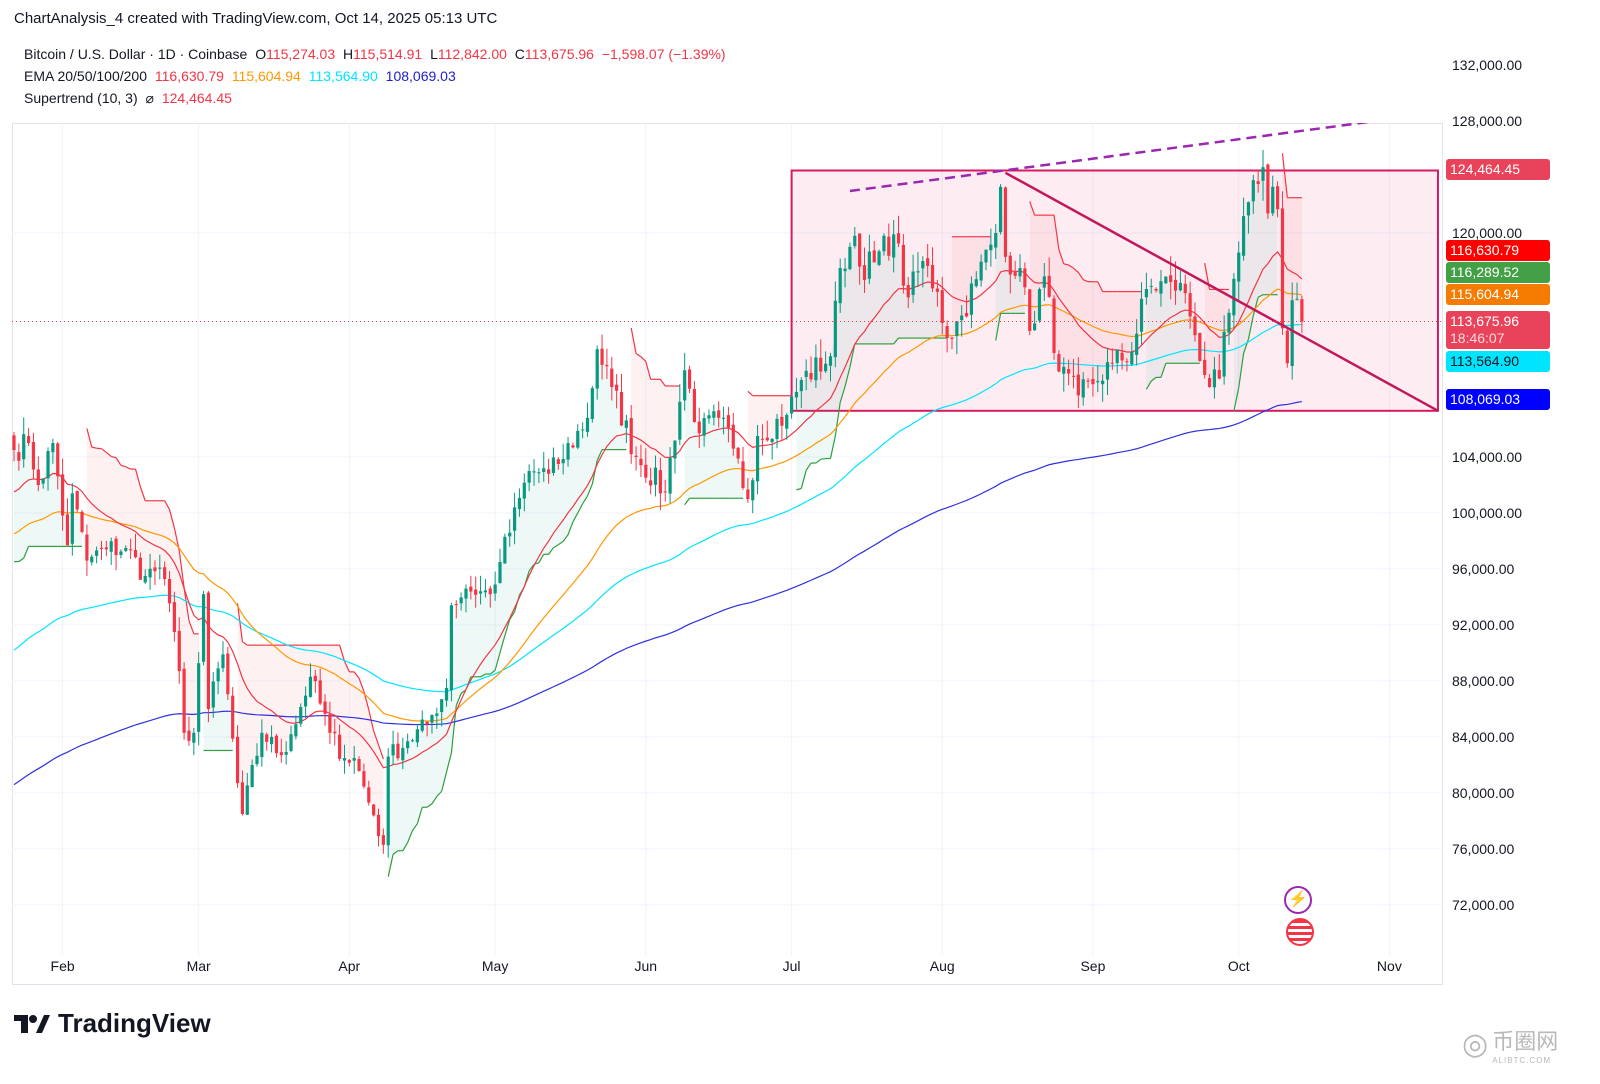  Describe the element at coordinates (663, 54) in the screenshot. I see `price-change: −1,598.07 (−1.39%)` at that location.